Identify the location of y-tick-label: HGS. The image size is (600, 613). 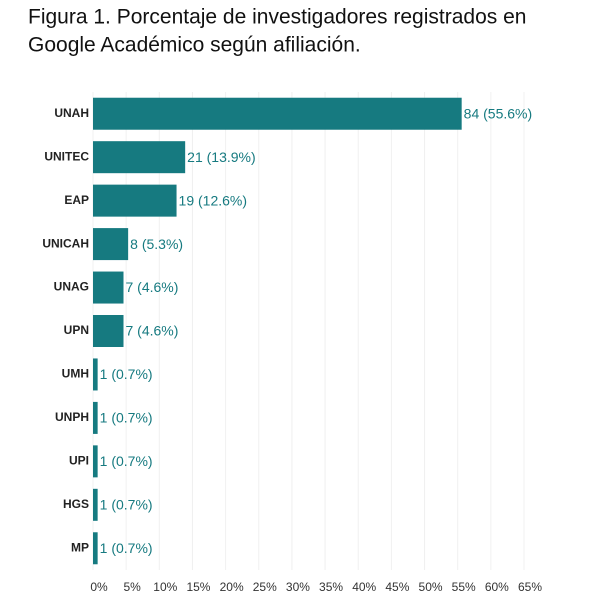
(76, 504).